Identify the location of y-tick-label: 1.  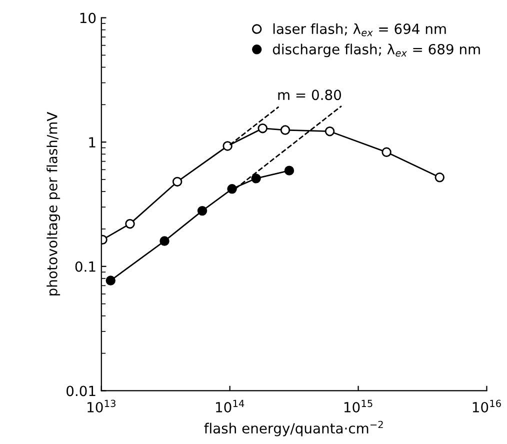
(92, 142).